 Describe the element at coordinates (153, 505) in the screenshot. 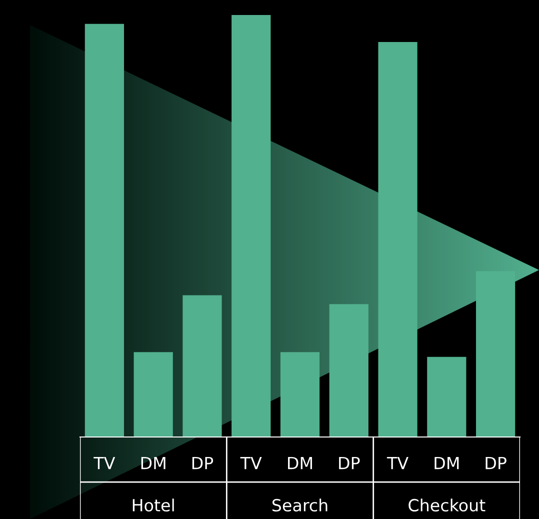

I see `text: Hotel` at that location.